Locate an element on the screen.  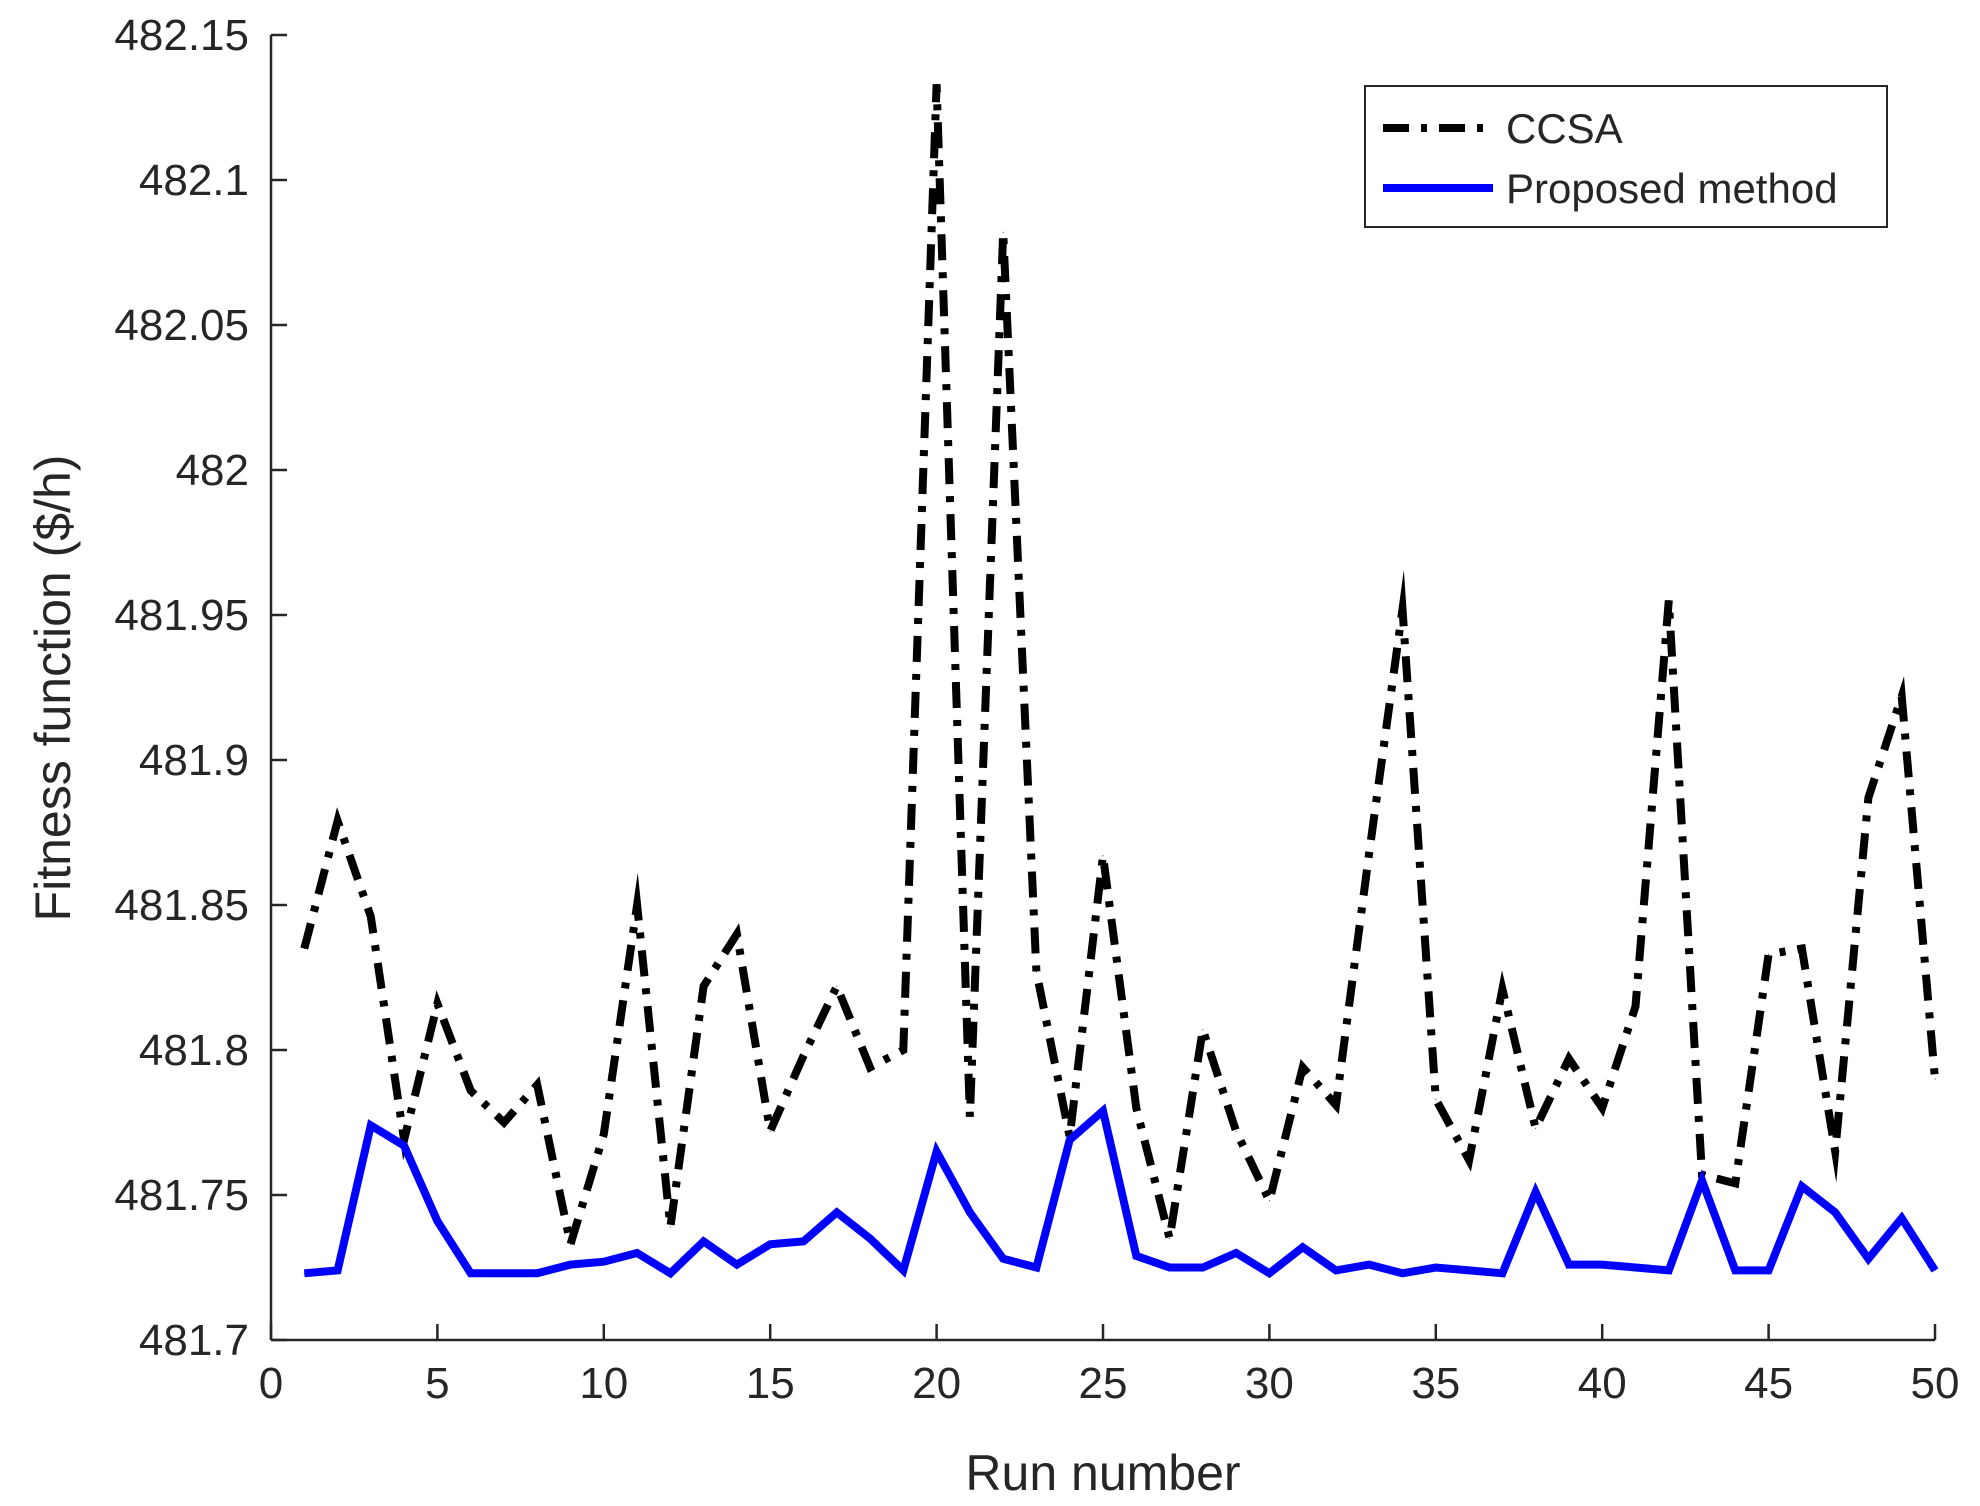
y-tick-label: 481.95 is located at coordinates (181, 615).